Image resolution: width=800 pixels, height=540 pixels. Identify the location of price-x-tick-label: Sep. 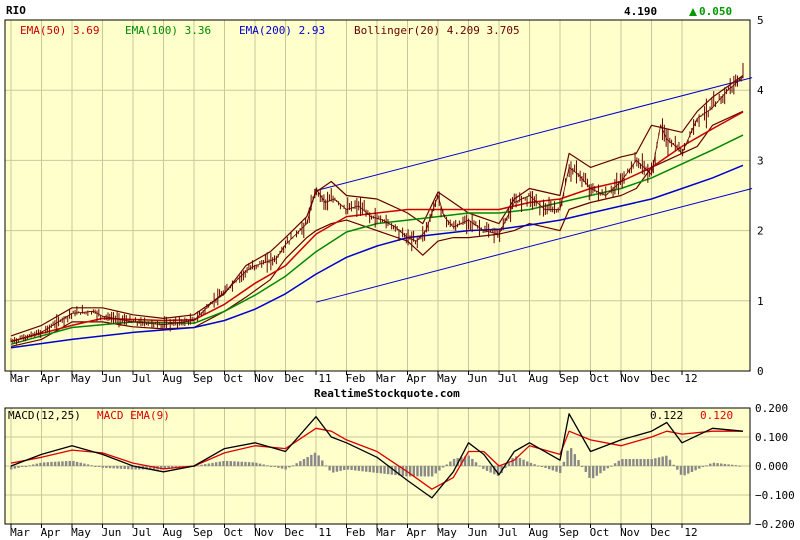
(569, 378).